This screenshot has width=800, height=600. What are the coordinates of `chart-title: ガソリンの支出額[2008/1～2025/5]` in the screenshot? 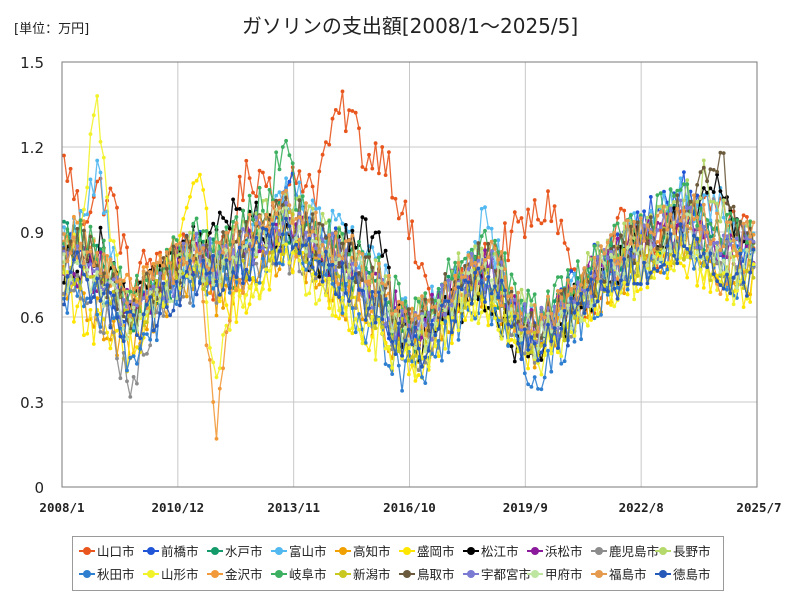 It's located at (410, 26).